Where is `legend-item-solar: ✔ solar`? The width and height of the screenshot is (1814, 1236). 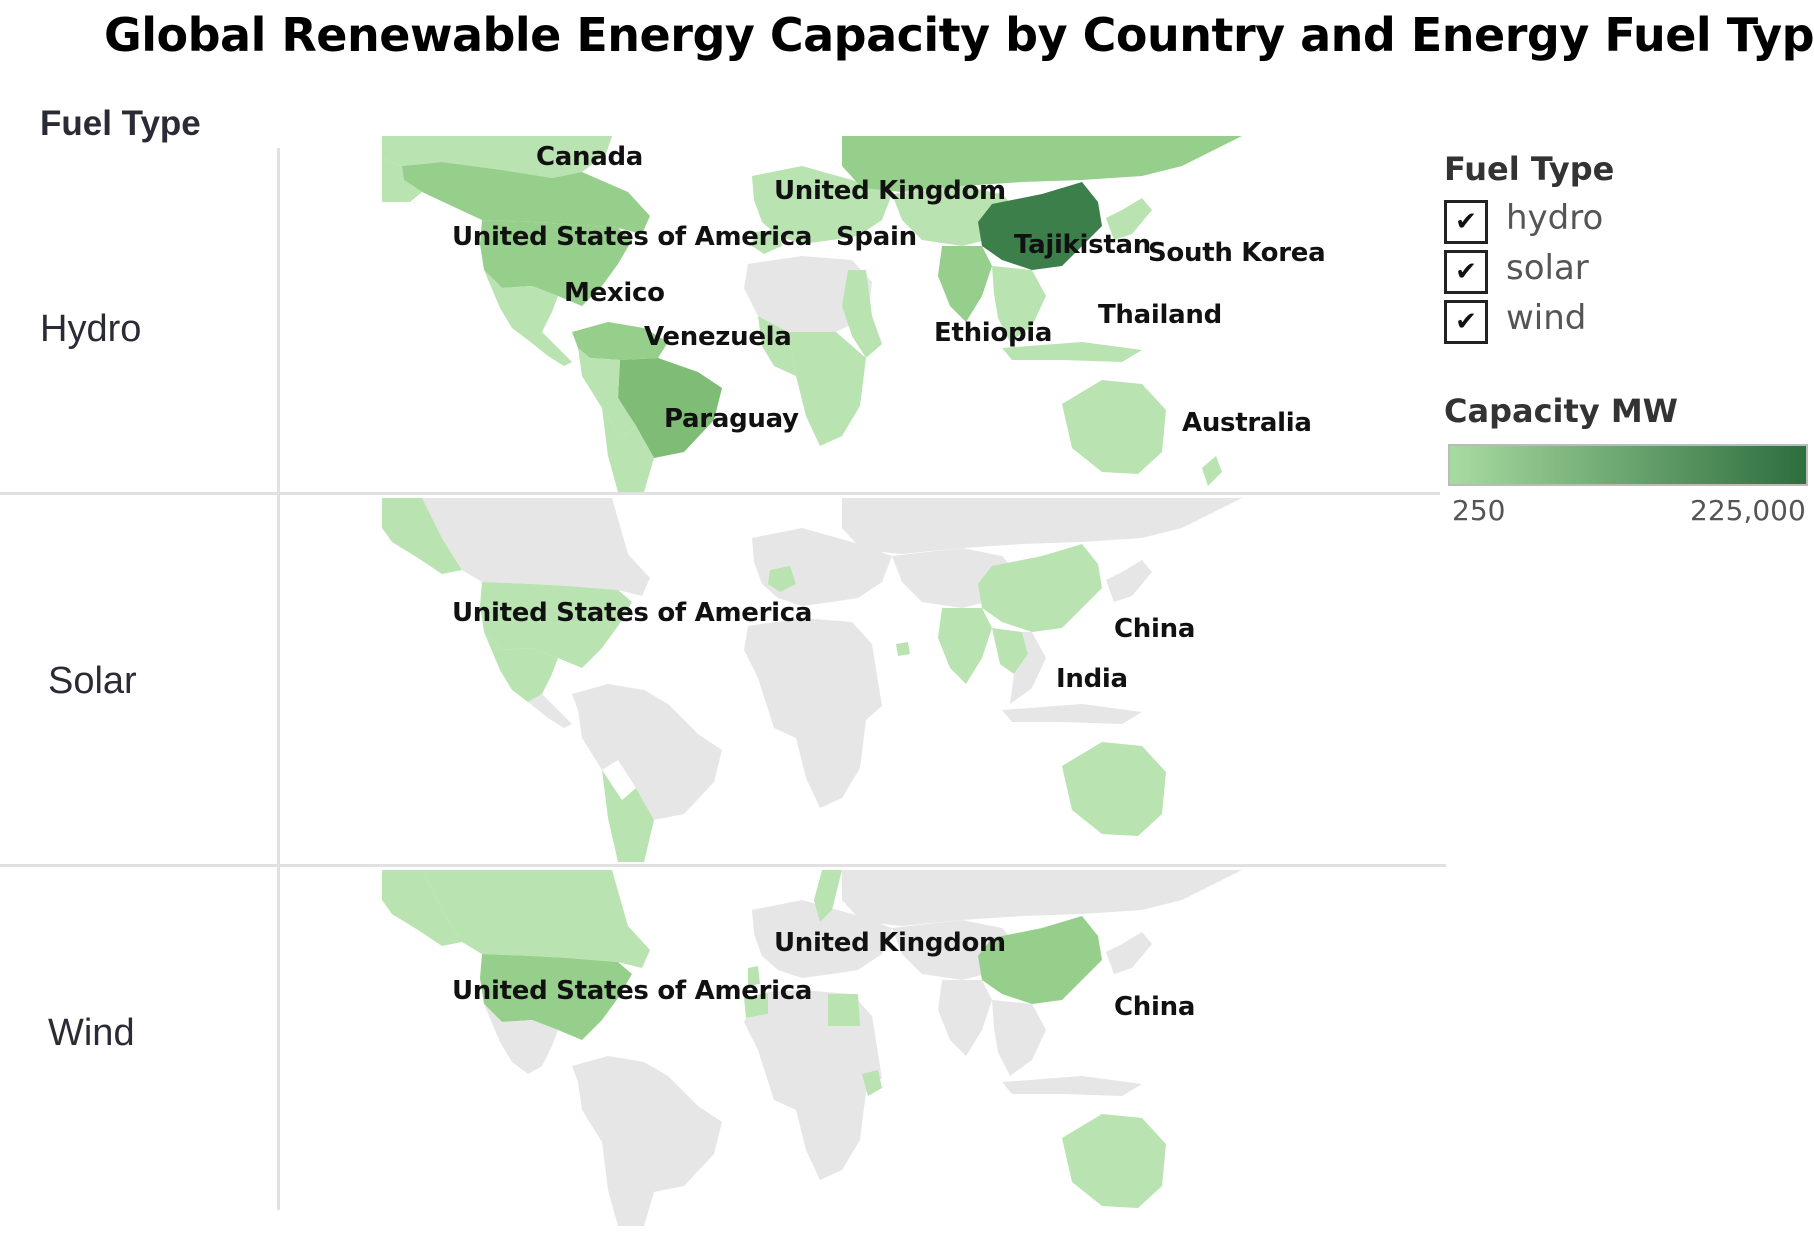 legend-item-solar: ✔ solar is located at coordinates (1594, 273).